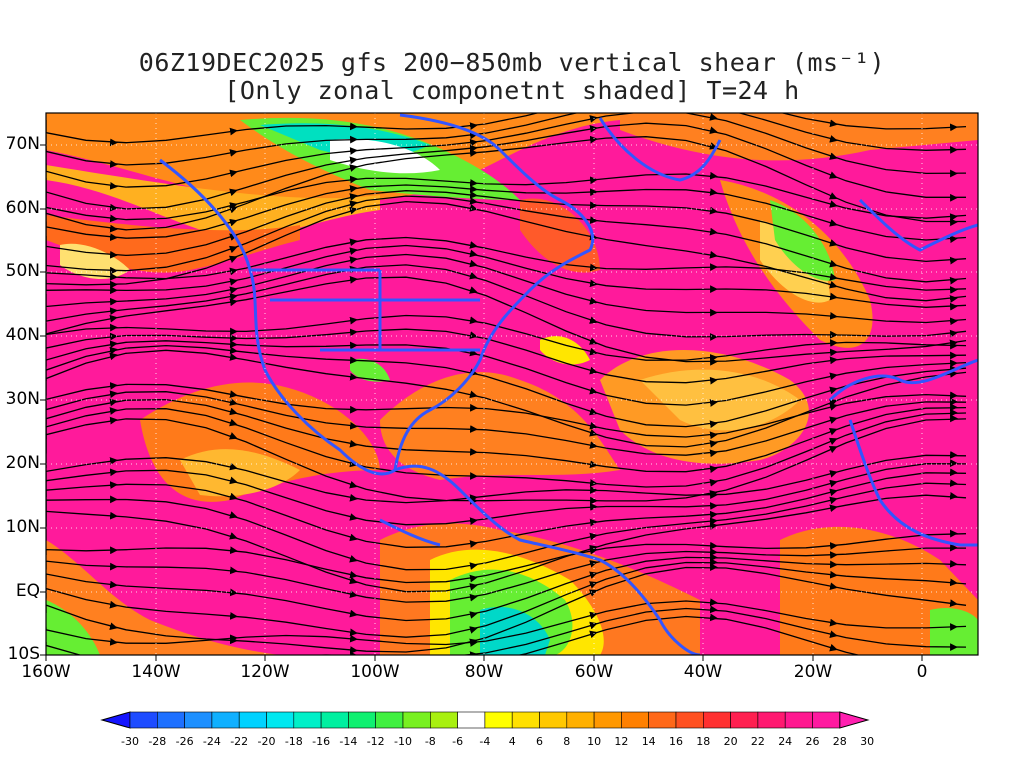 The width and height of the screenshot is (1024, 768). Describe the element at coordinates (321, 741) in the screenshot. I see `colorbar-label: -16` at that location.